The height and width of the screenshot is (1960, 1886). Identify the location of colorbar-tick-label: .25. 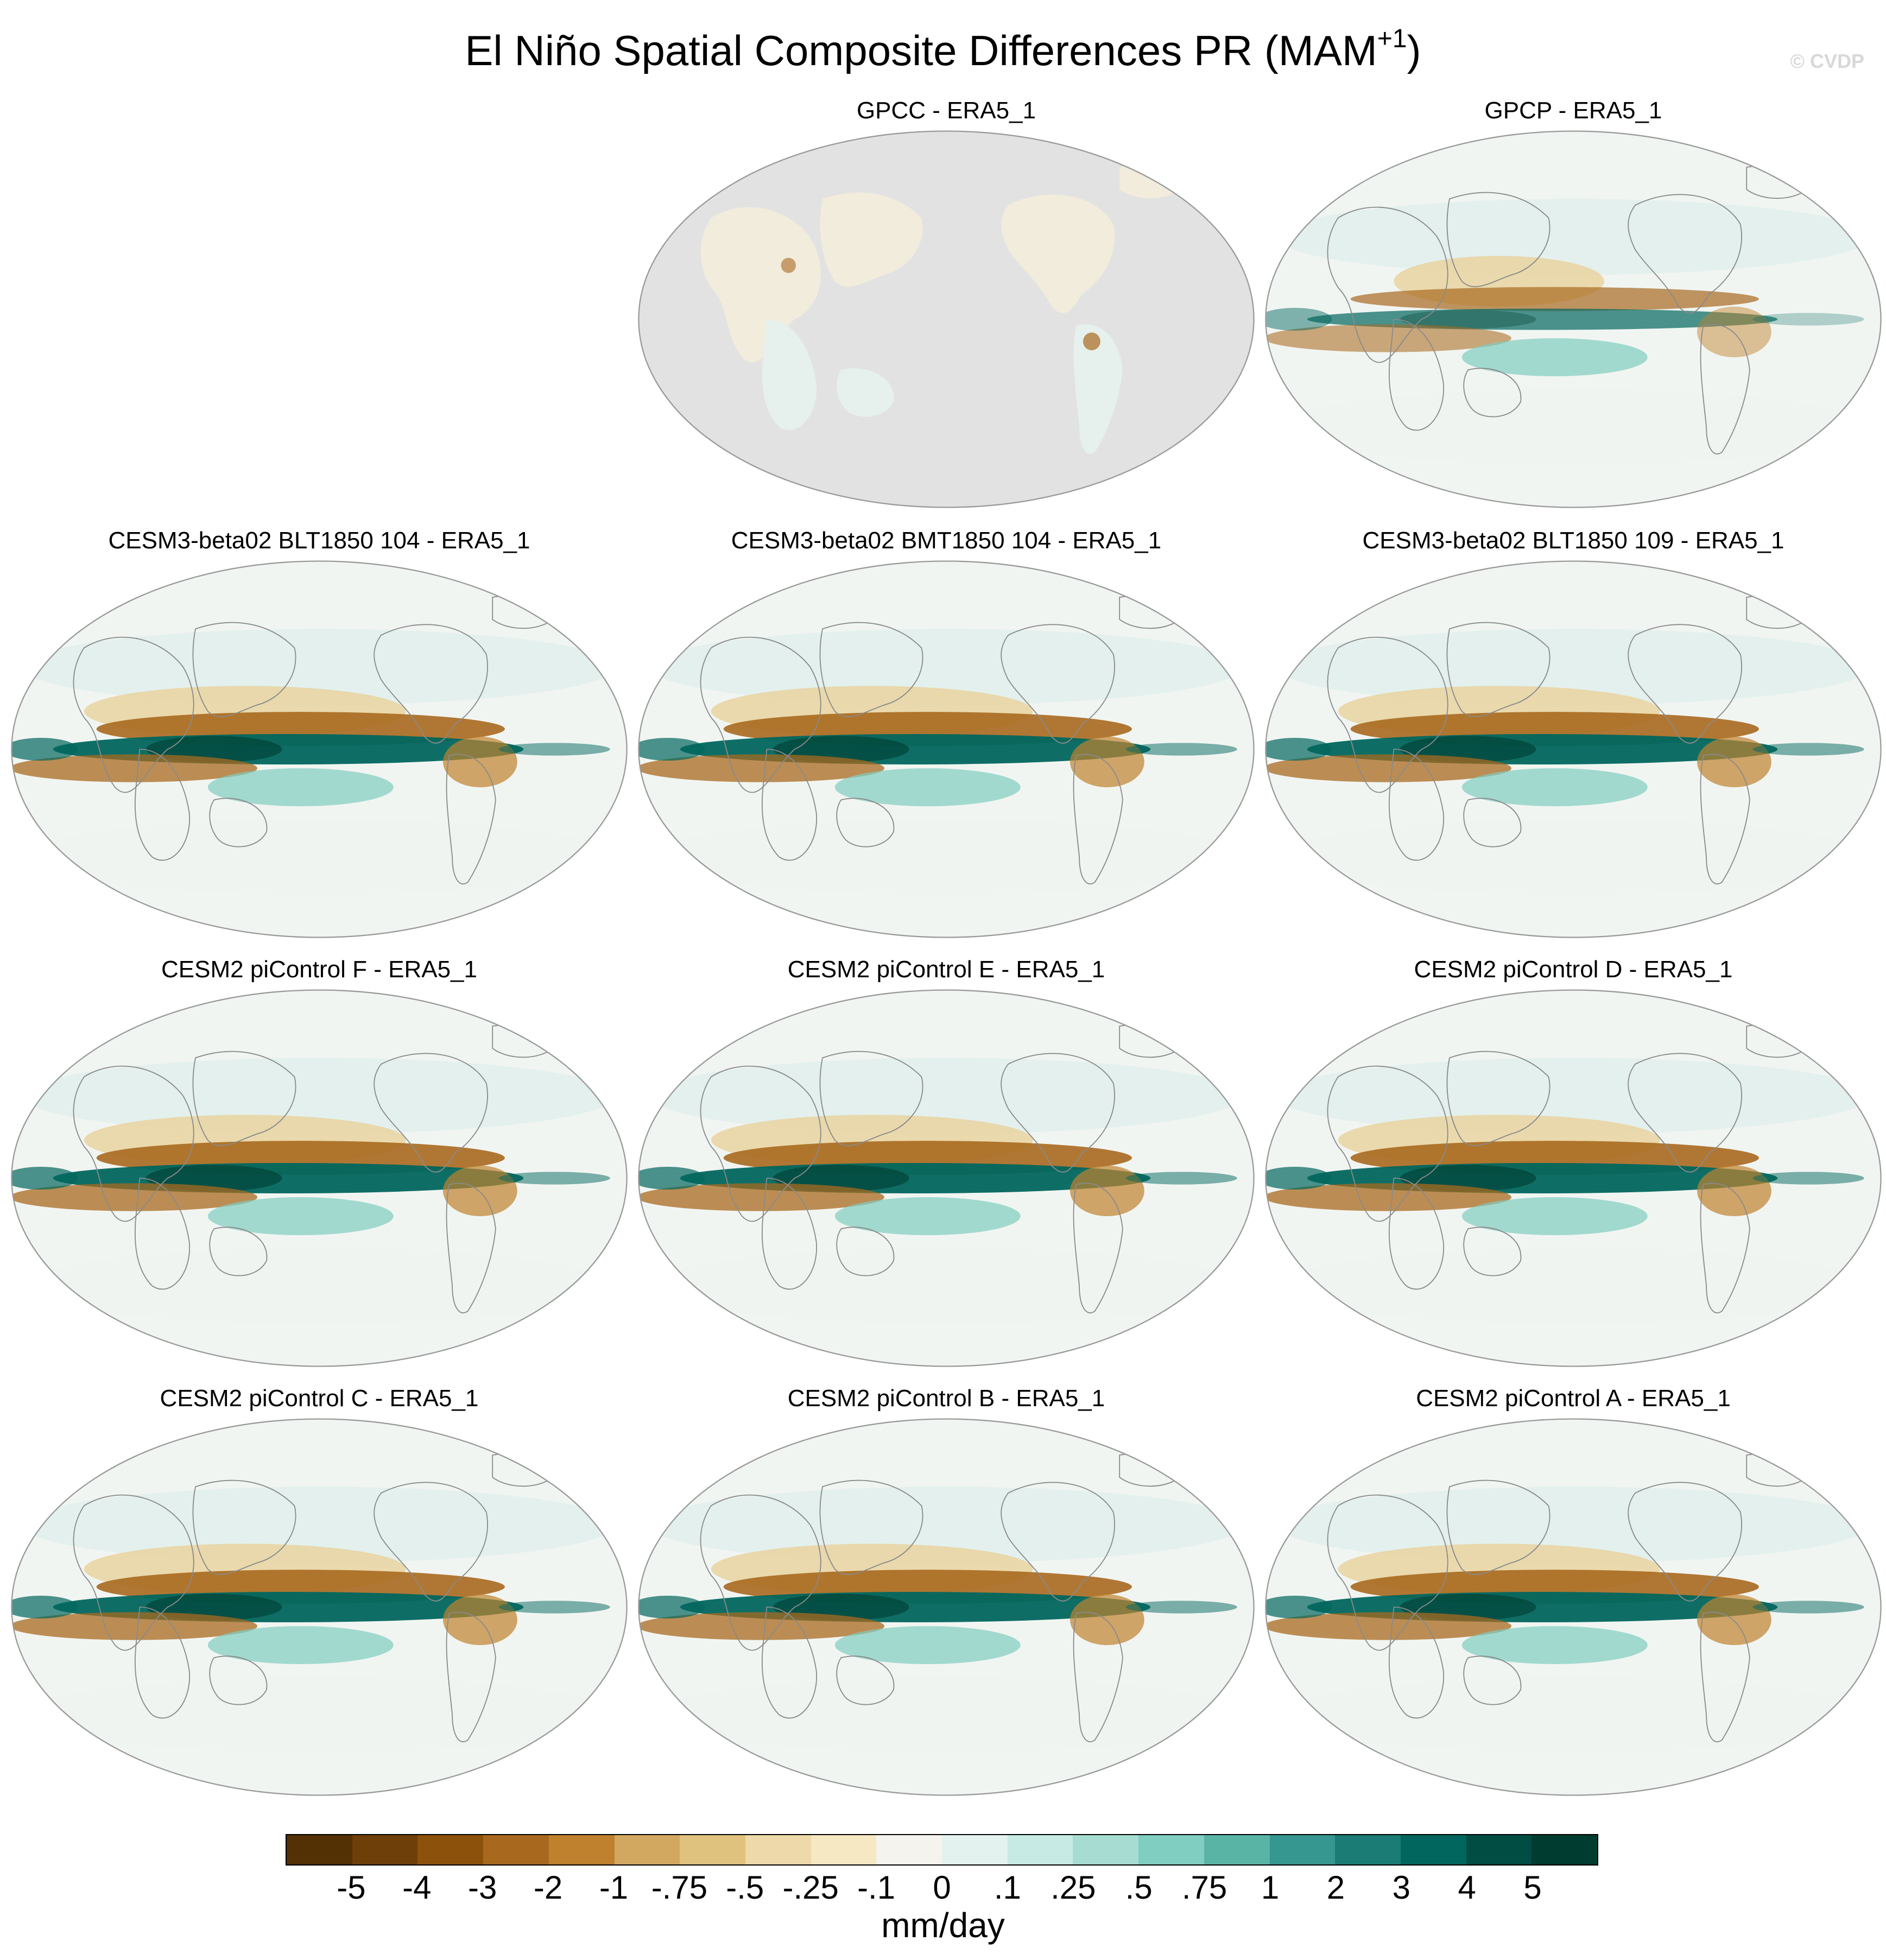
(1073, 1888).